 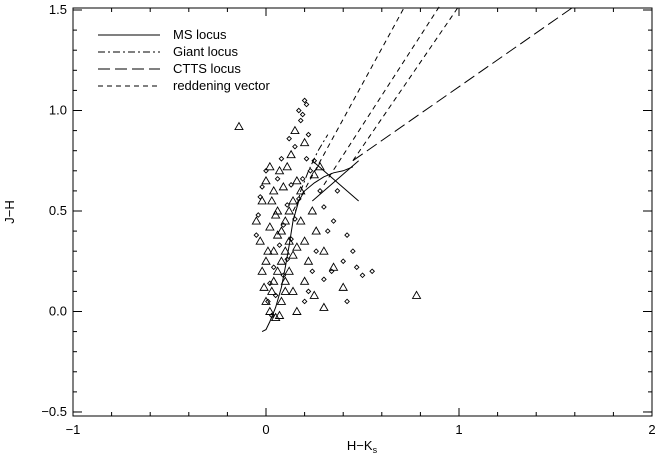 What do you see at coordinates (54, 411) in the screenshot?
I see `y-tick-label: −0.5` at bounding box center [54, 411].